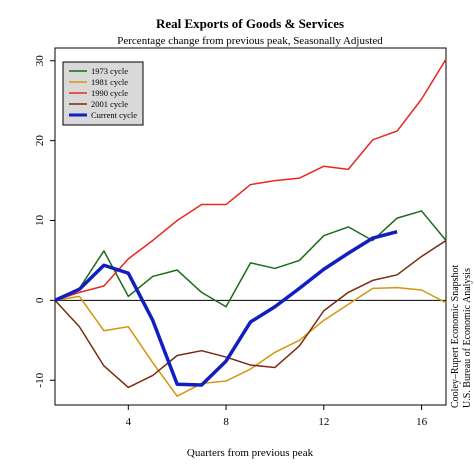  Describe the element at coordinates (109, 82) in the screenshot. I see `legend-label: 1981 cycle` at that location.